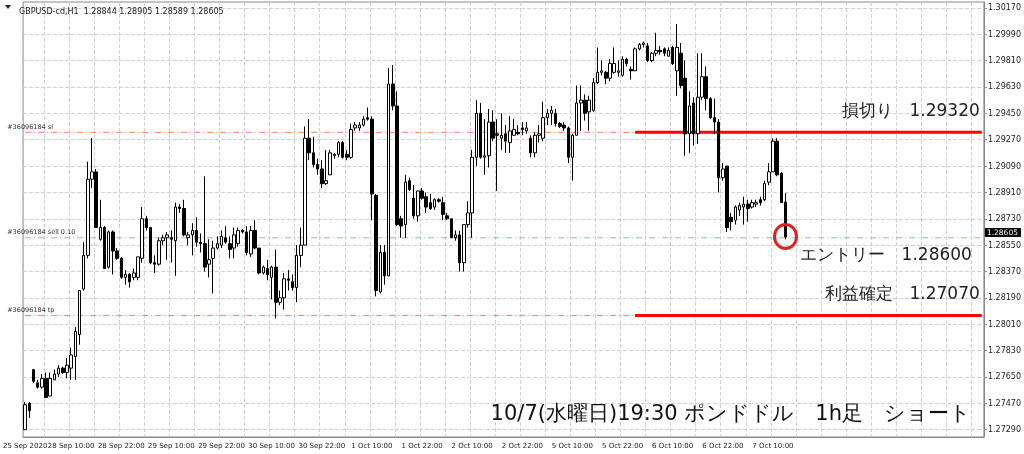 The width and height of the screenshot is (1024, 454). I want to click on y-tick-label: 1.27470, so click(1004, 403).